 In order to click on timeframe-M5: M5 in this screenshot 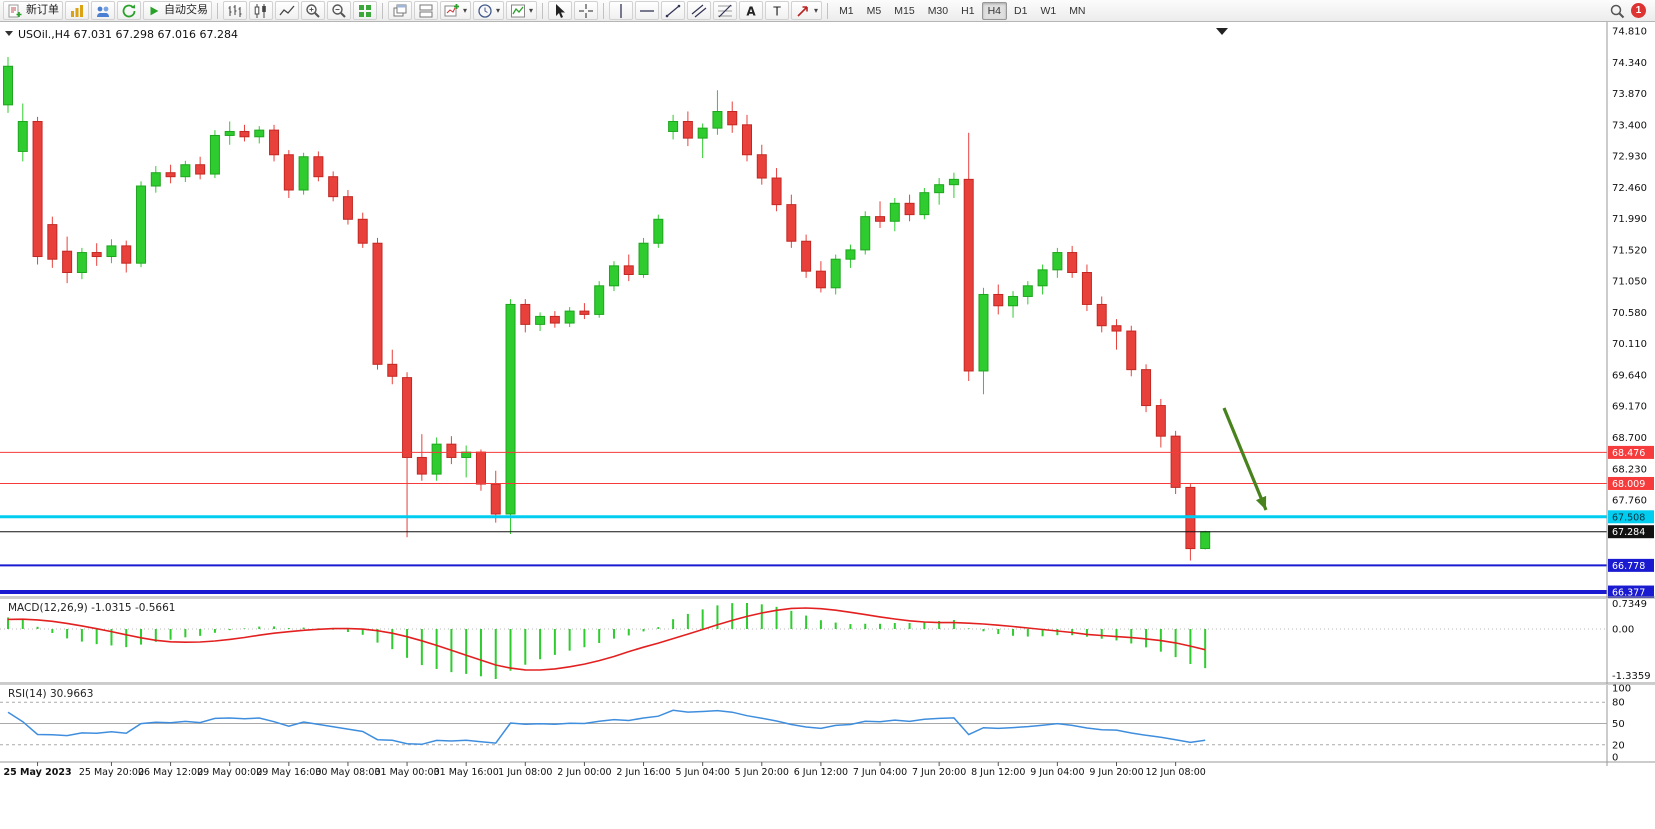, I will do `click(874, 11)`.